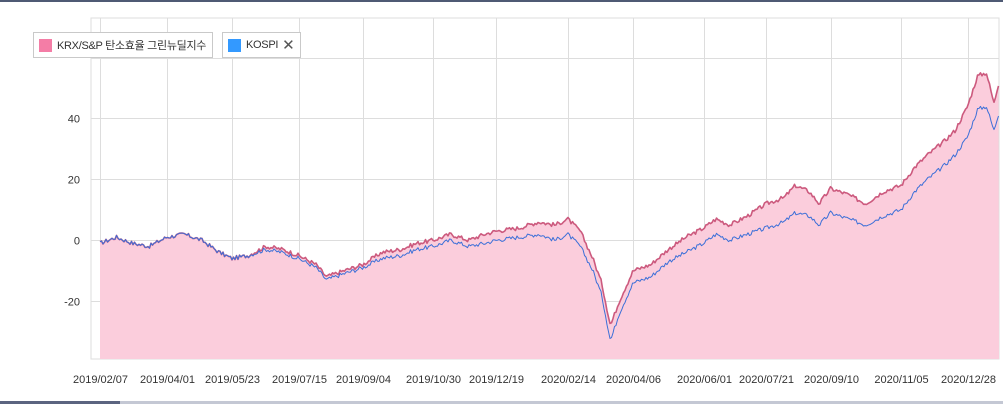 The width and height of the screenshot is (1003, 404). What do you see at coordinates (299, 380) in the screenshot?
I see `x-tick-label: 2019/07/15` at bounding box center [299, 380].